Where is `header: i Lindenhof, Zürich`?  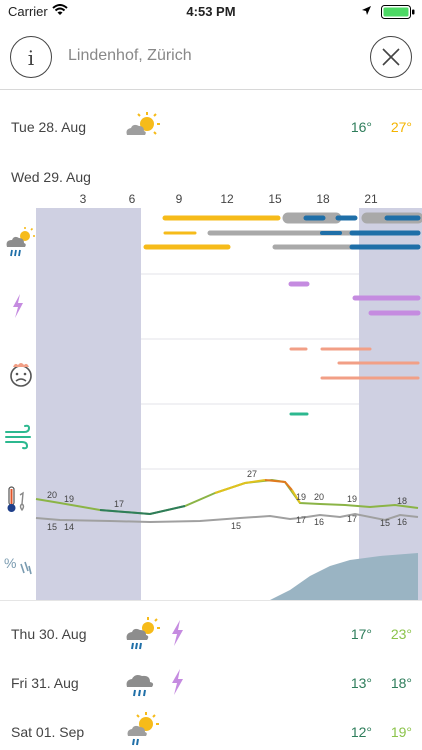
header: i Lindenhof, Zürich is located at coordinates (211, 57).